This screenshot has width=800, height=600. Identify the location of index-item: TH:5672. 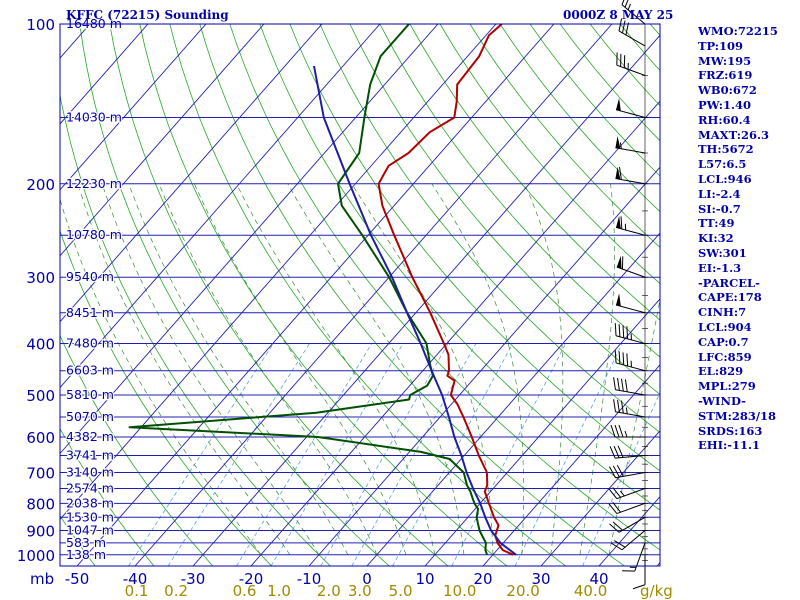
(726, 149).